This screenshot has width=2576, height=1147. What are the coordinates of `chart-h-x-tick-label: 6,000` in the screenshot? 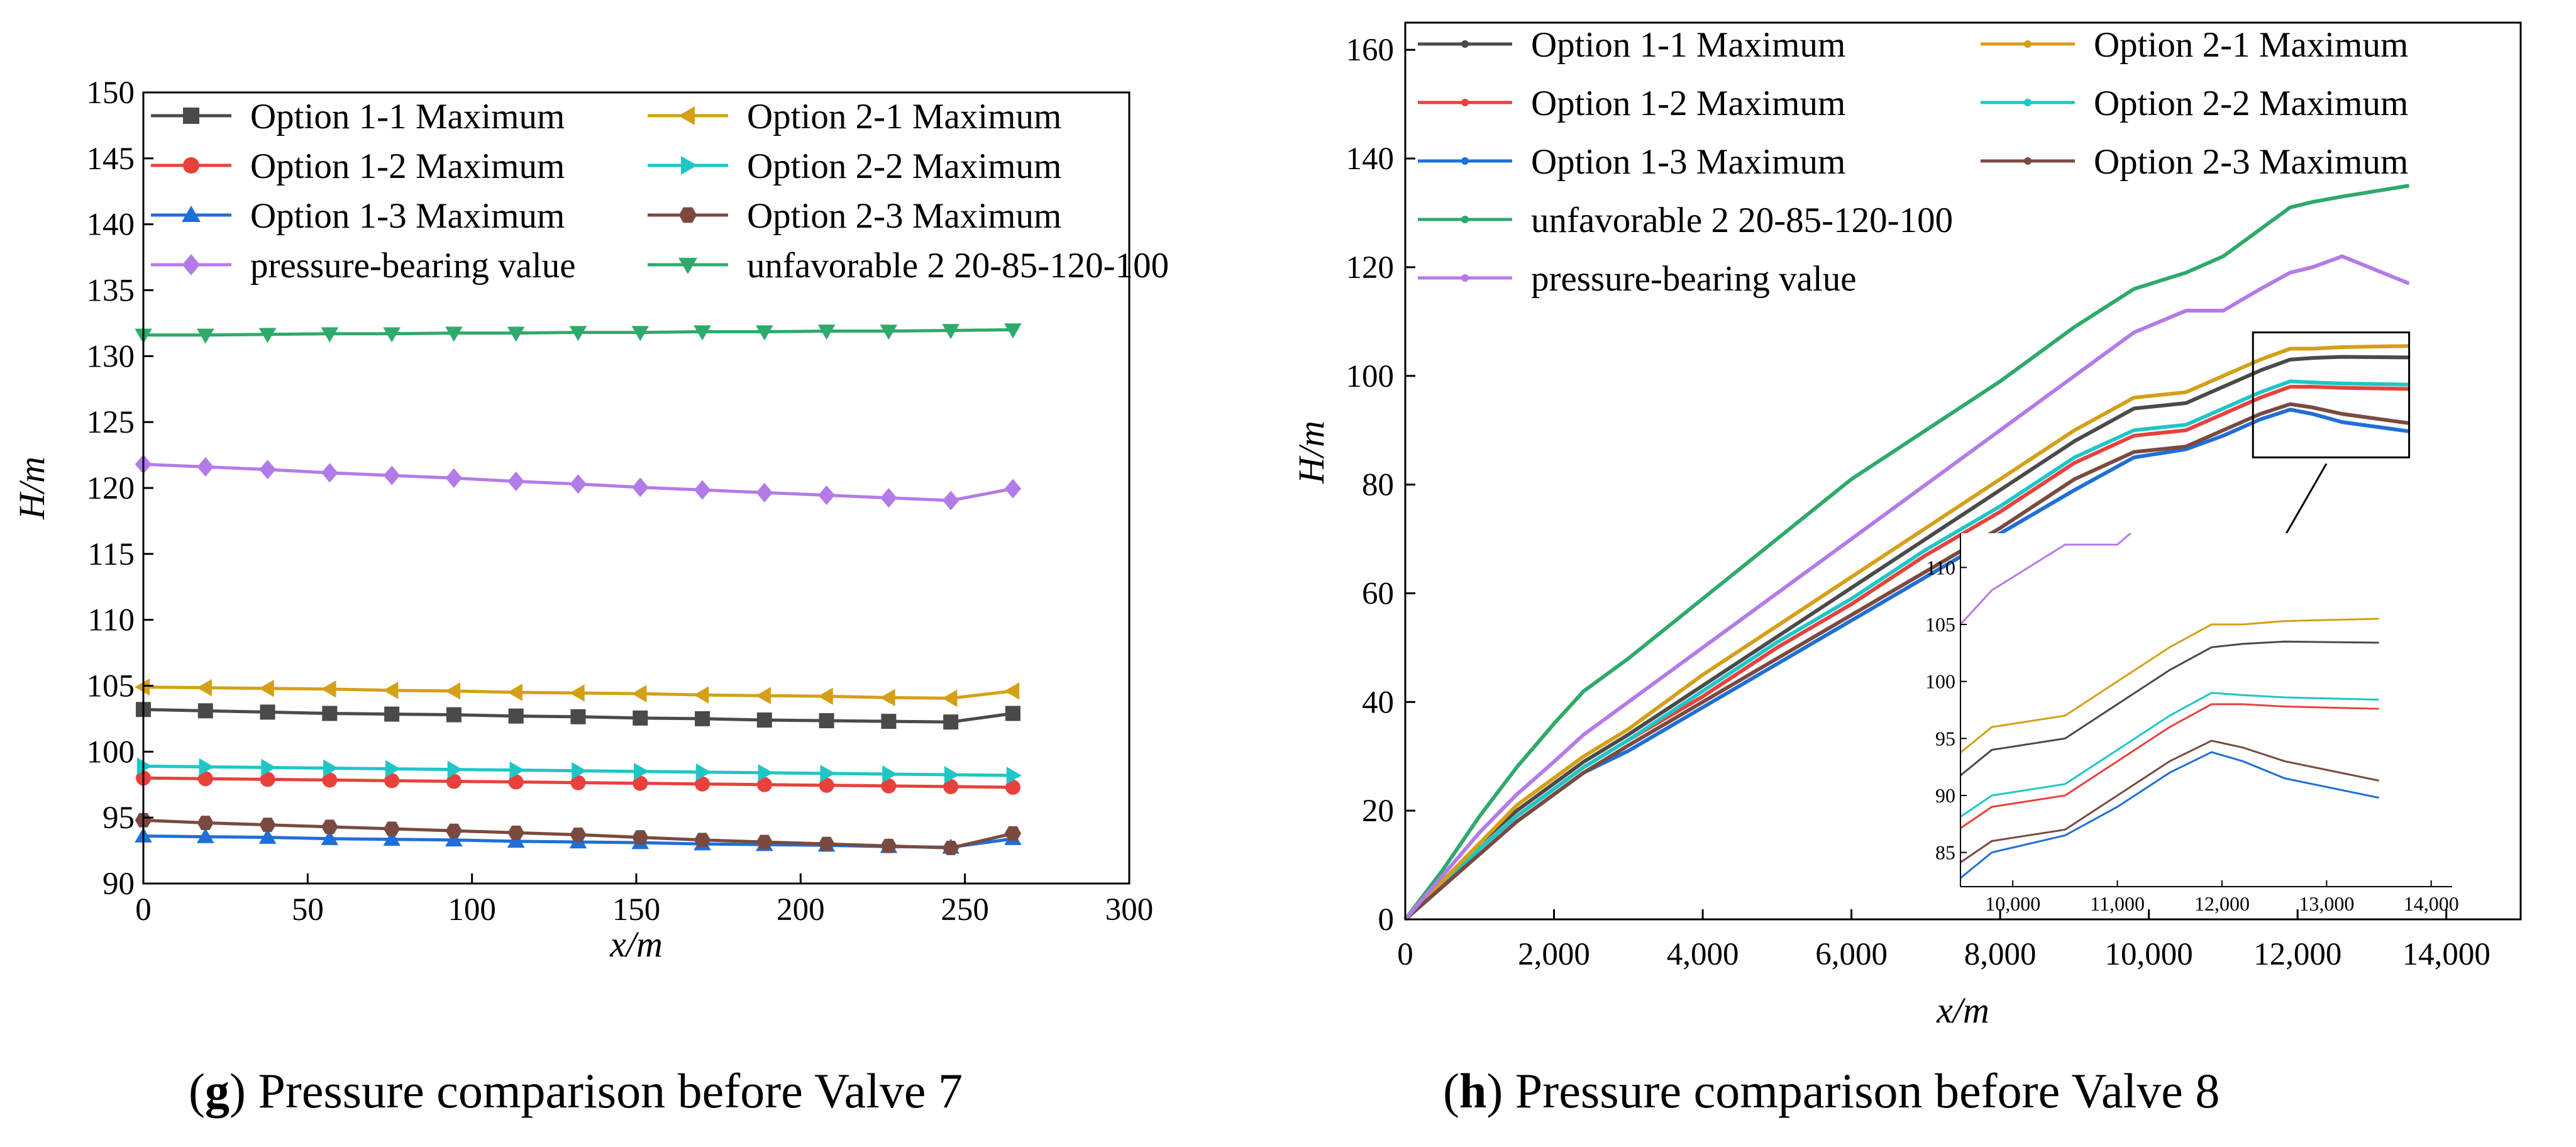 It's located at (1851, 954).